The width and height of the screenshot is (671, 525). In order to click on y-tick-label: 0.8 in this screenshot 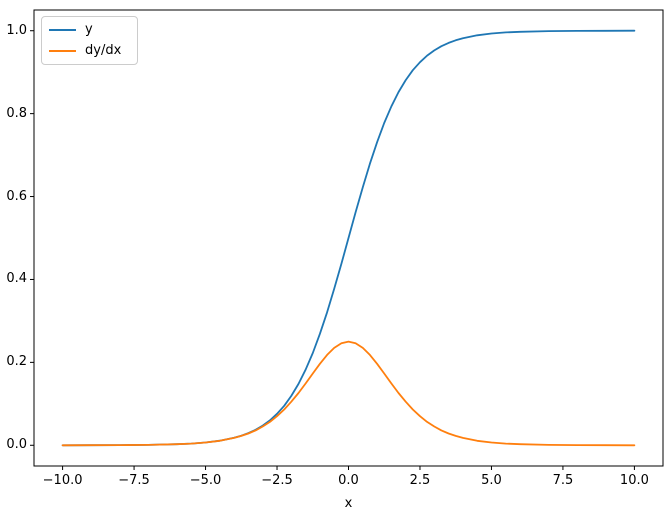, I will do `click(16, 113)`.